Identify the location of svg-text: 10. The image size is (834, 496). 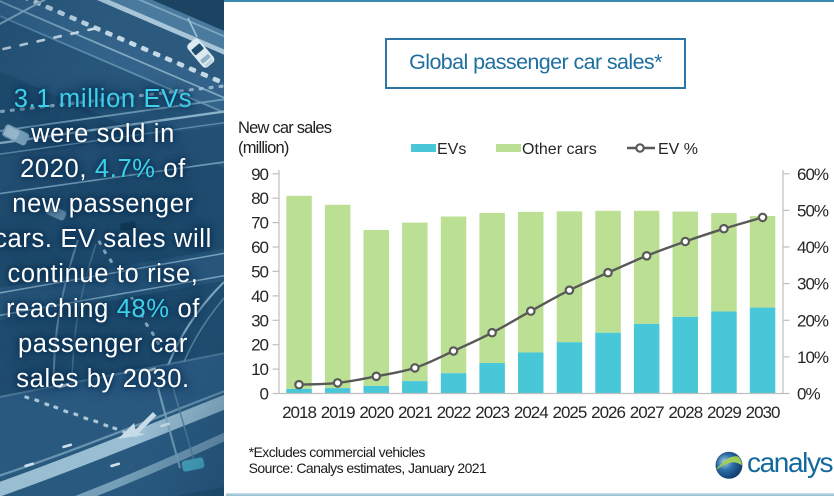
(259, 369).